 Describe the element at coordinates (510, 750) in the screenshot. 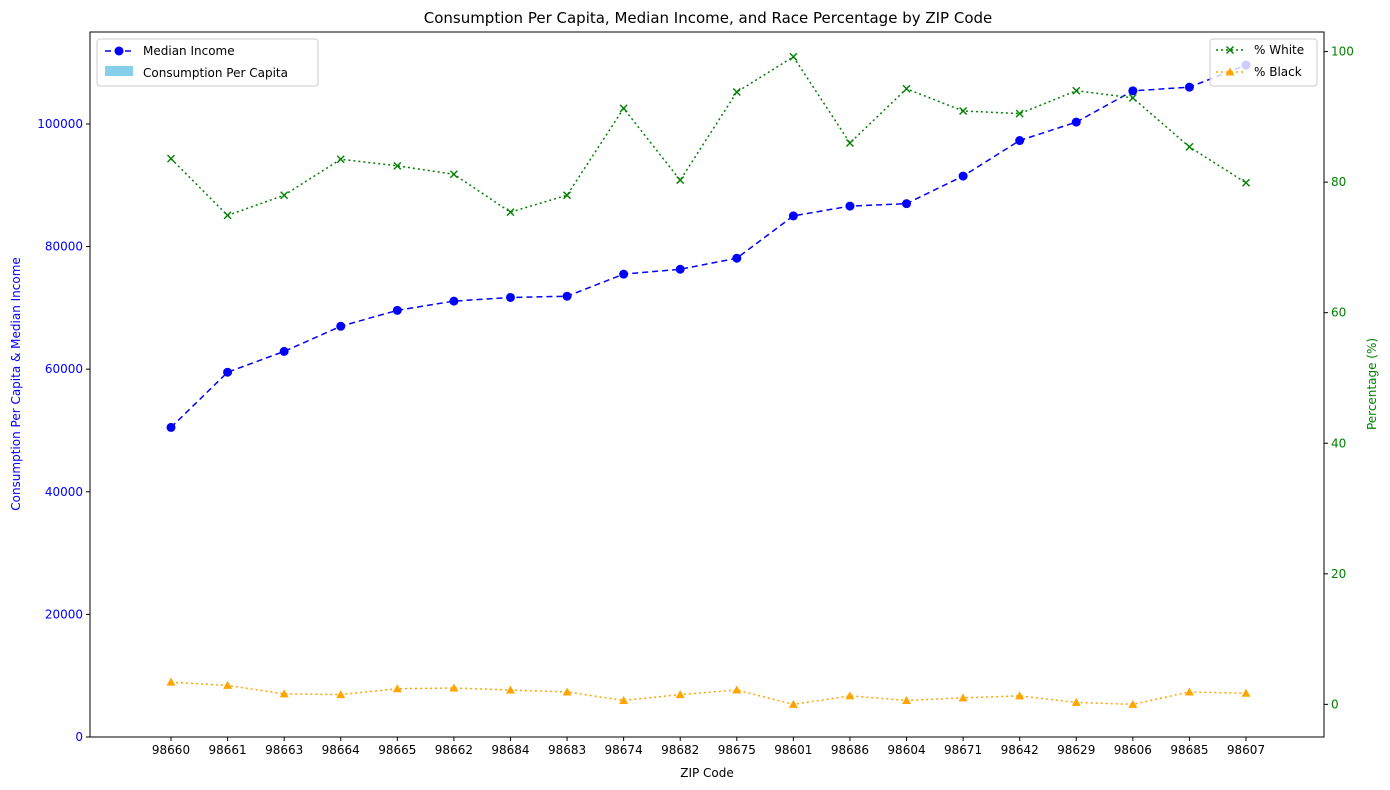

I see `x-tick-label-98684: 98684` at that location.